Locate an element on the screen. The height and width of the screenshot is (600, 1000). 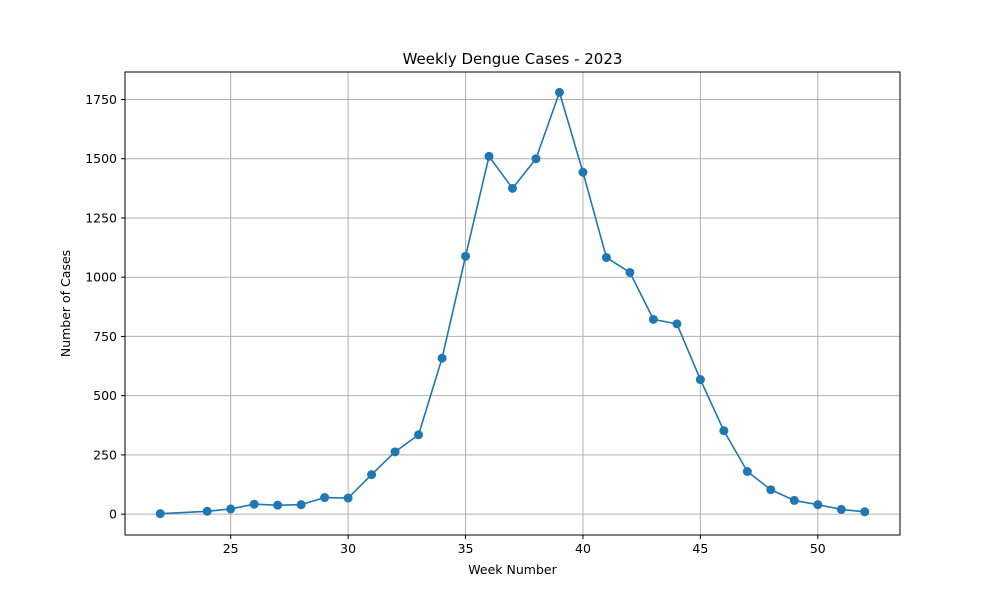
x-tick-label: 40 is located at coordinates (583, 548).